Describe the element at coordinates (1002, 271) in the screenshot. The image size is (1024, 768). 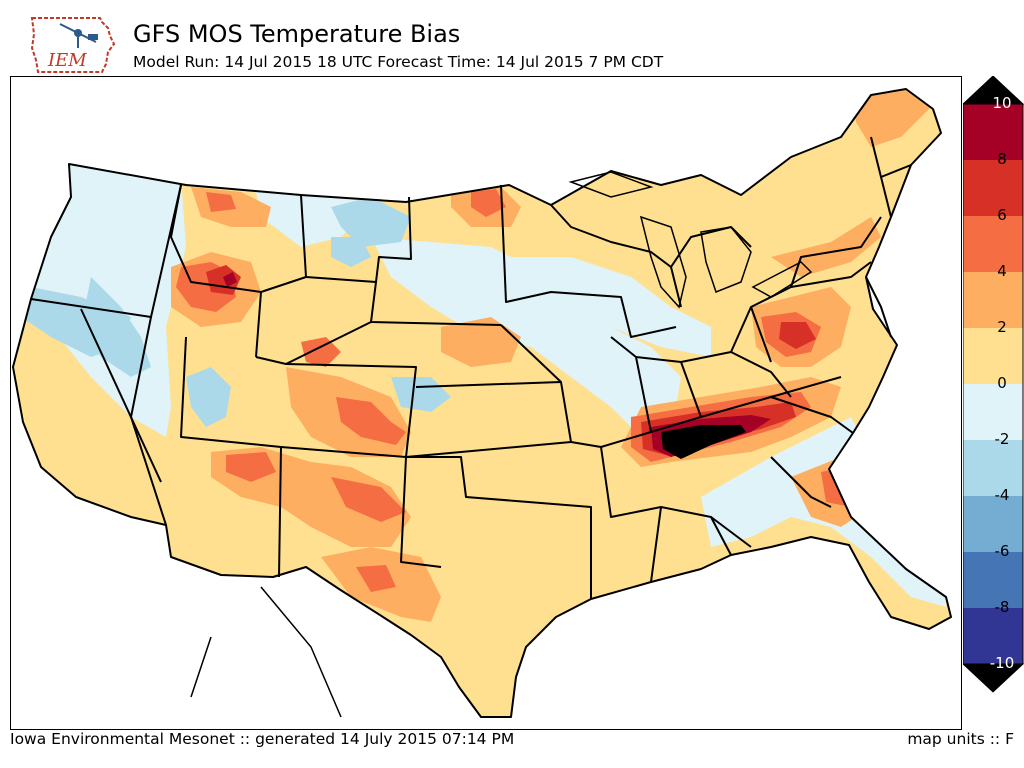
I see `colorbar-tick-label: 4` at that location.